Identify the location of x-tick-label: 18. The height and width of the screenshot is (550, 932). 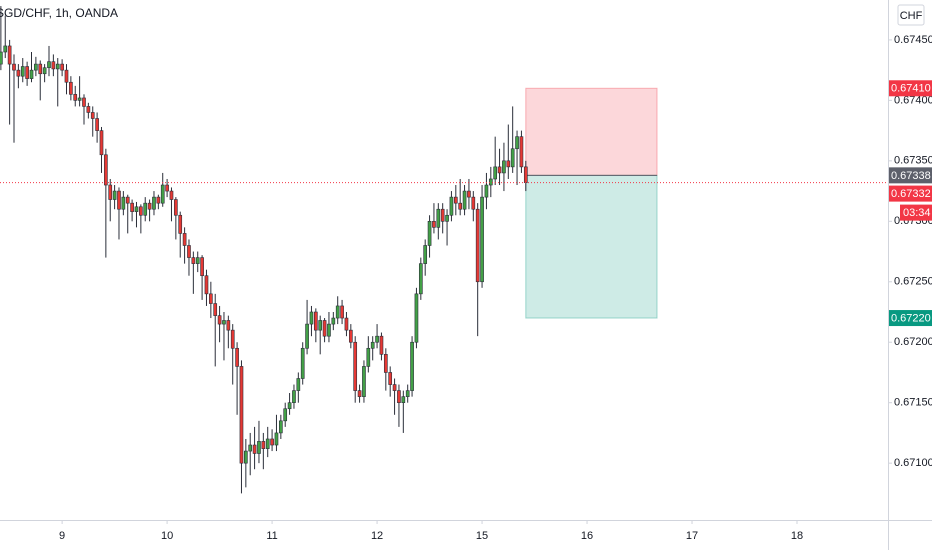
(797, 536).